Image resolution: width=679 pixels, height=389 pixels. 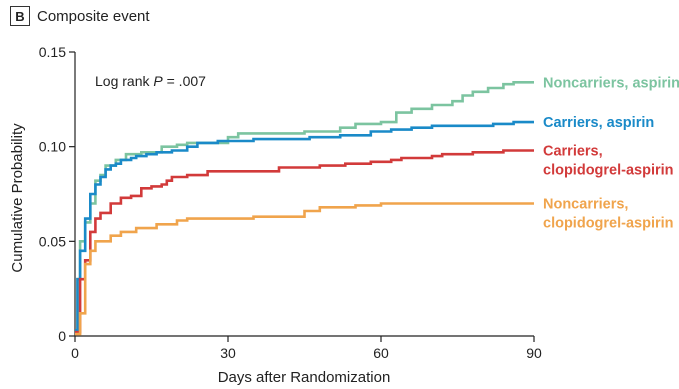 I want to click on x-axis-title: Days after Randomization, so click(x=304, y=377).